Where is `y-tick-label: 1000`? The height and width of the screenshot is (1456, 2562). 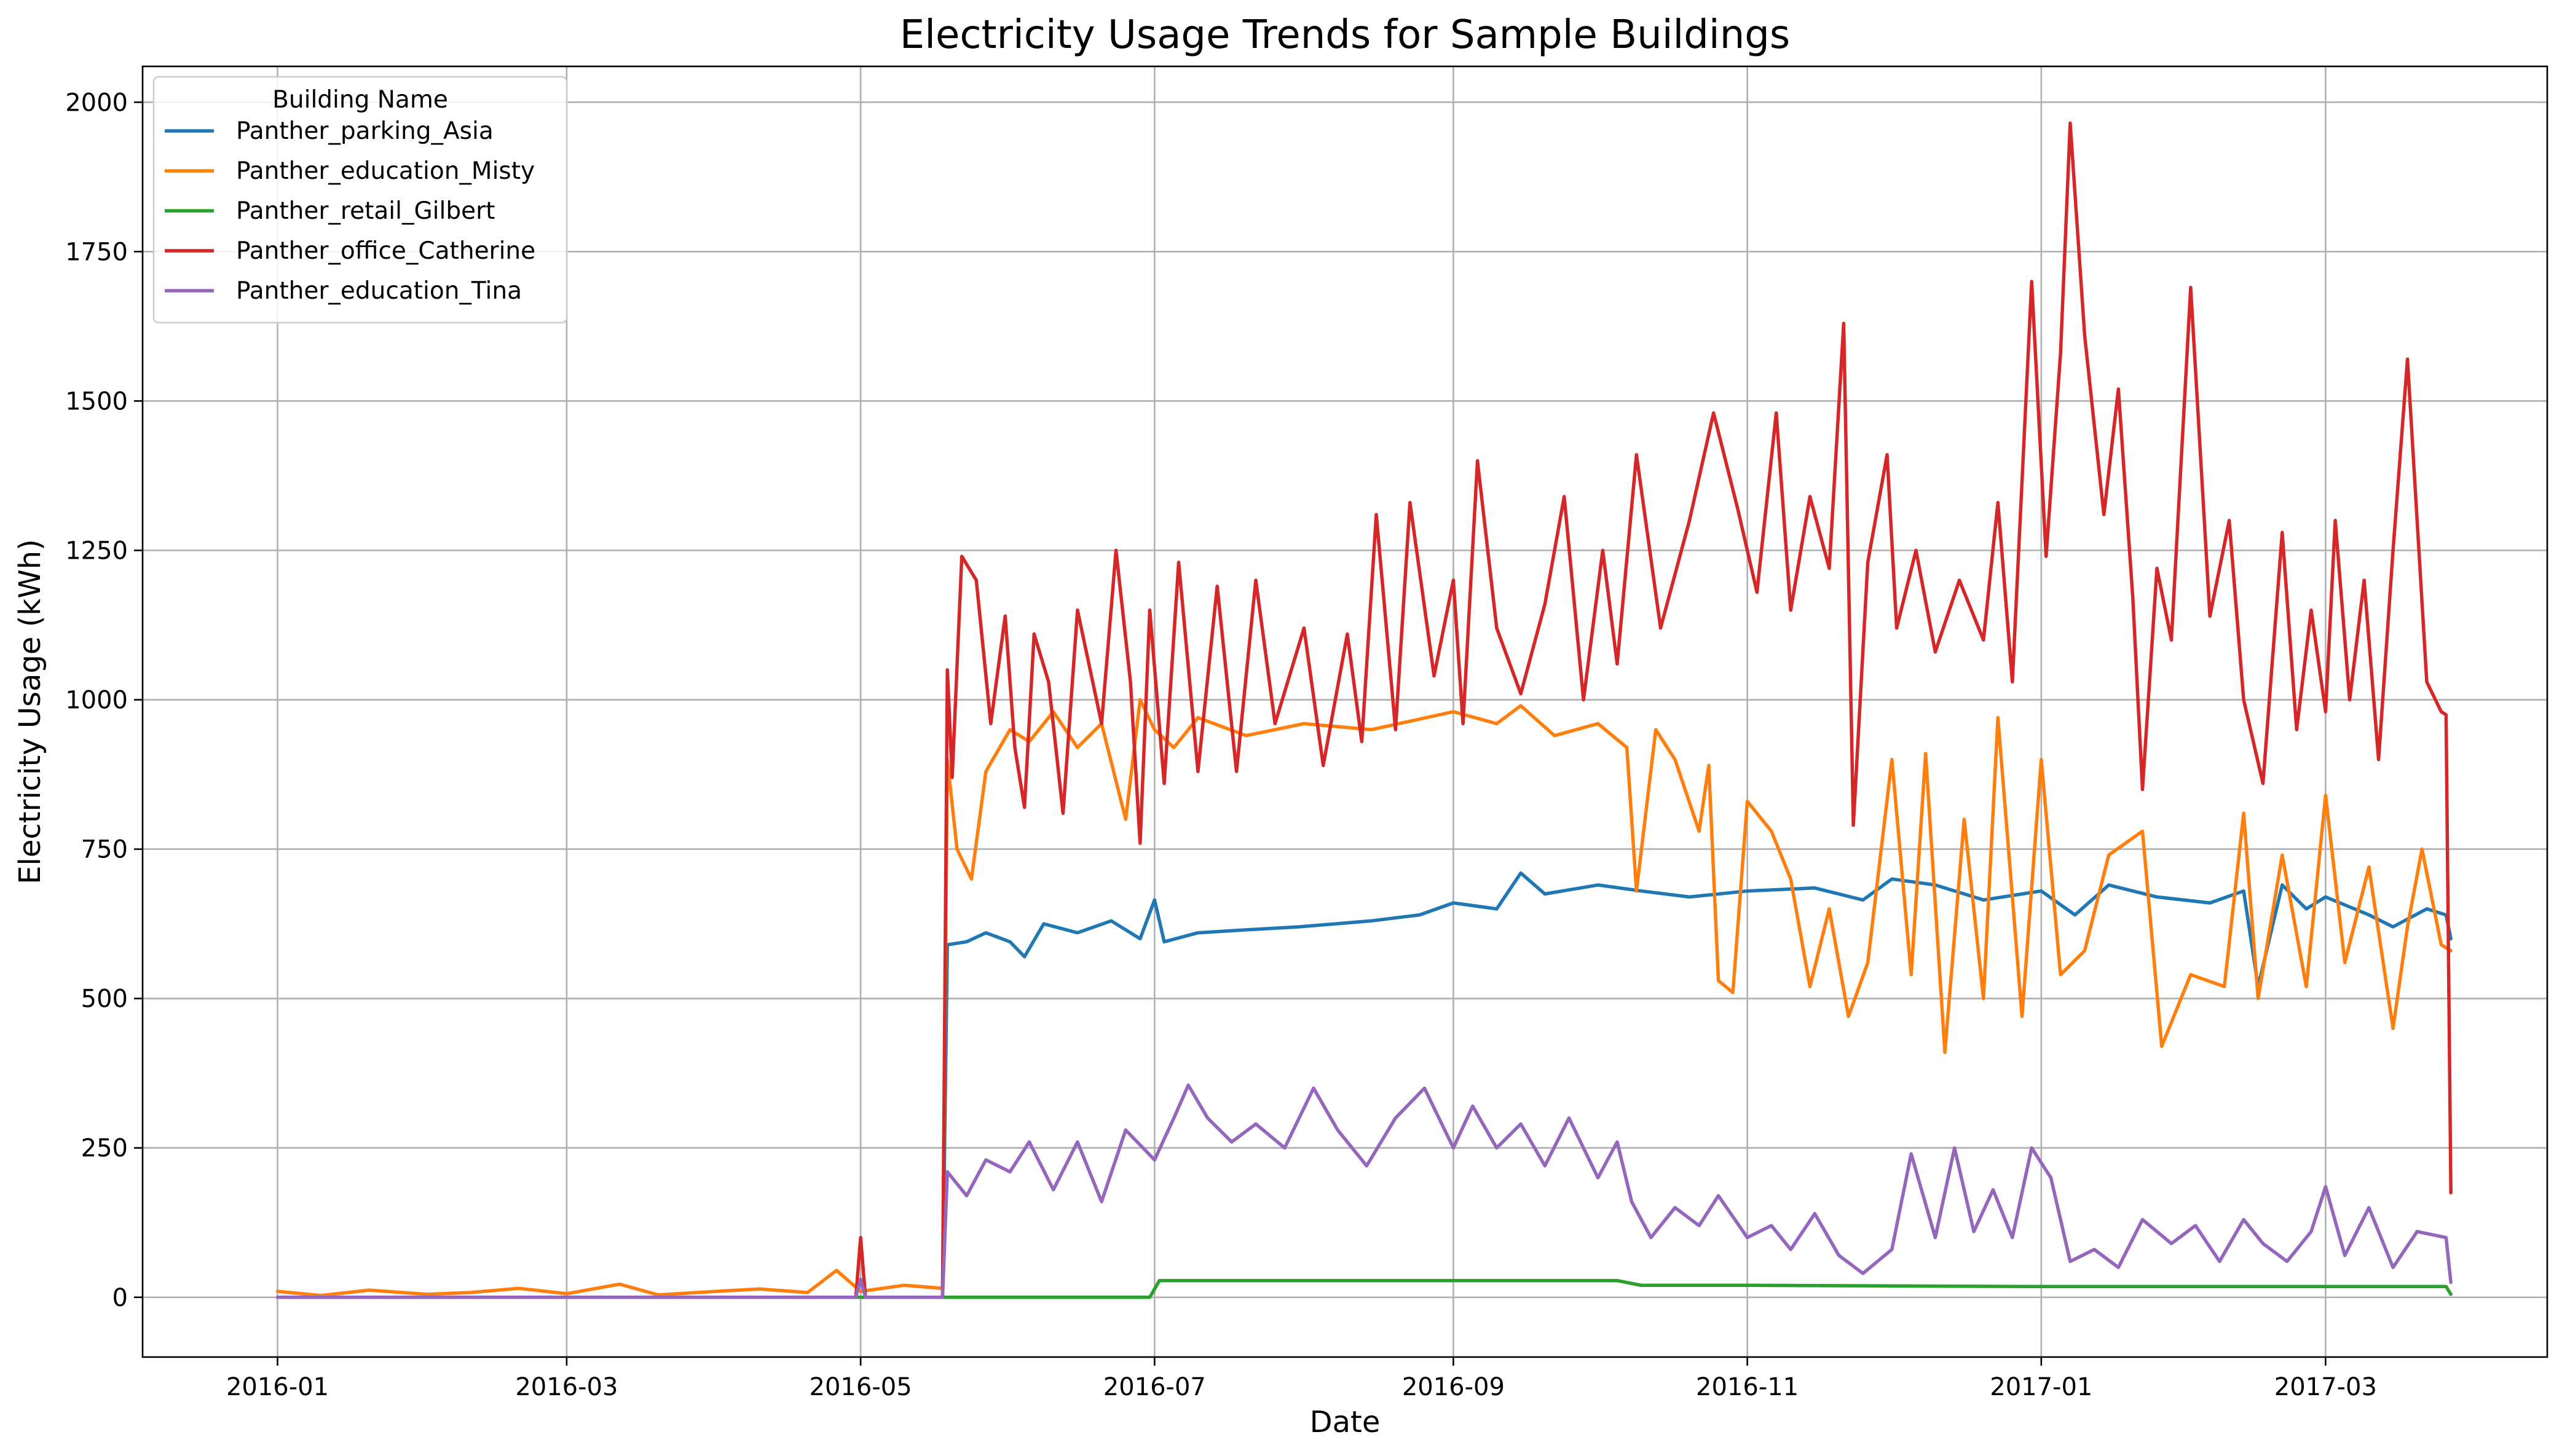
y-tick-label: 1000 is located at coordinates (97, 701).